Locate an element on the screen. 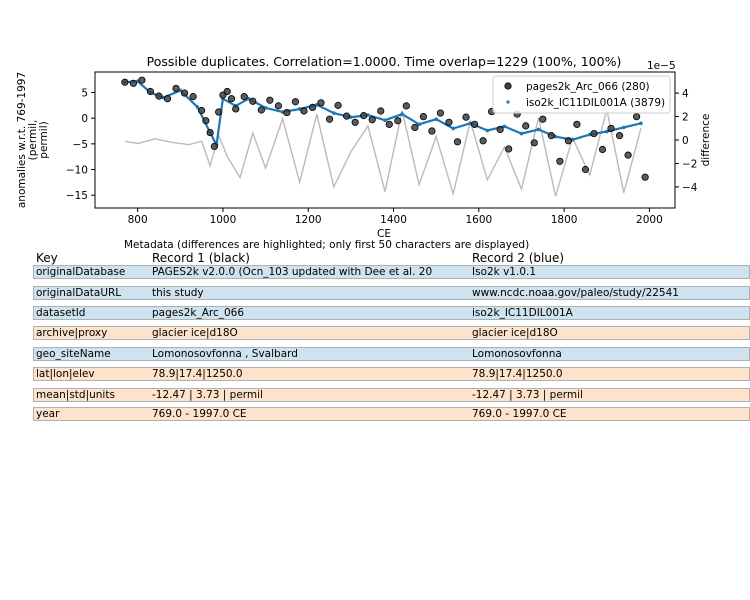 Image resolution: width=750 pixels, height=600 pixels. x-tick-label: 1400 is located at coordinates (393, 220).